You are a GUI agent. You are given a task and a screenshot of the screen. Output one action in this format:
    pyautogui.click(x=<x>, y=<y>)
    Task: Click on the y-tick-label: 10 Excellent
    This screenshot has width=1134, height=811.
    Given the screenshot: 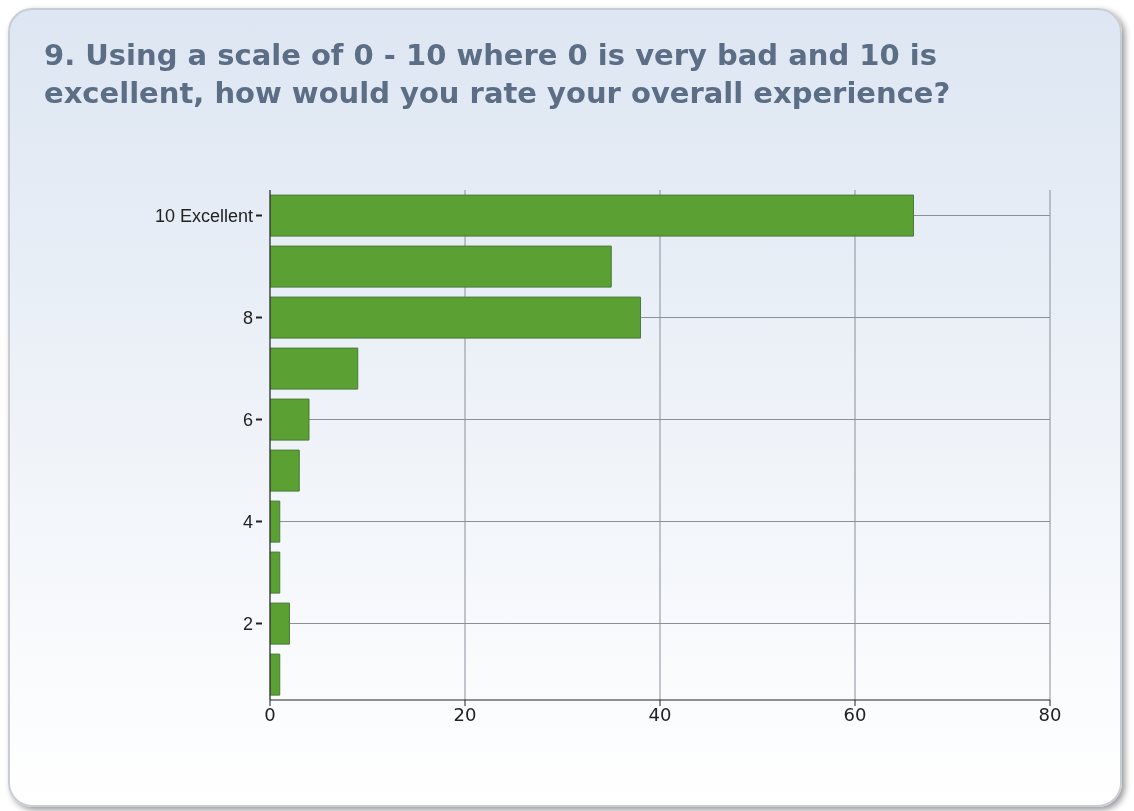 What is the action you would take?
    pyautogui.click(x=203, y=215)
    